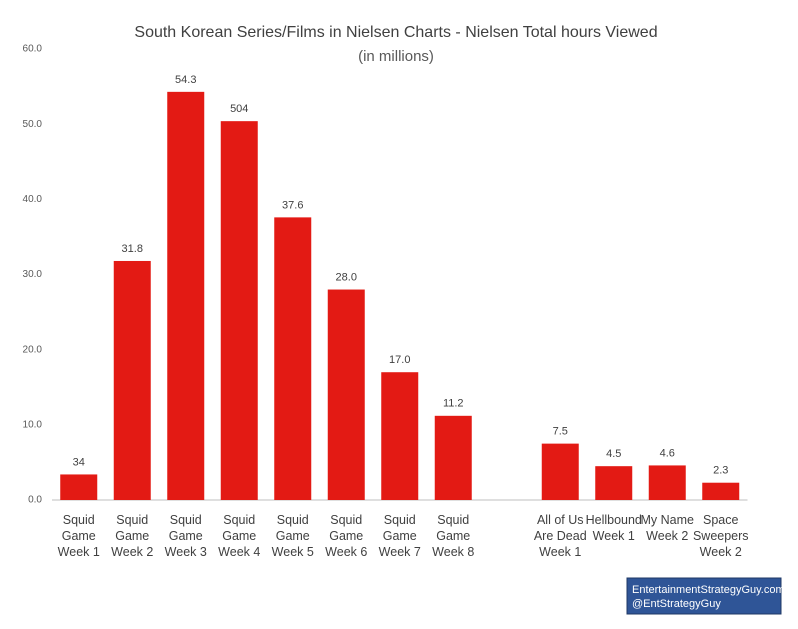 The height and width of the screenshot is (629, 798). Describe the element at coordinates (676, 604) in the screenshot. I see `source-text: @EntStrategyGuy` at that location.